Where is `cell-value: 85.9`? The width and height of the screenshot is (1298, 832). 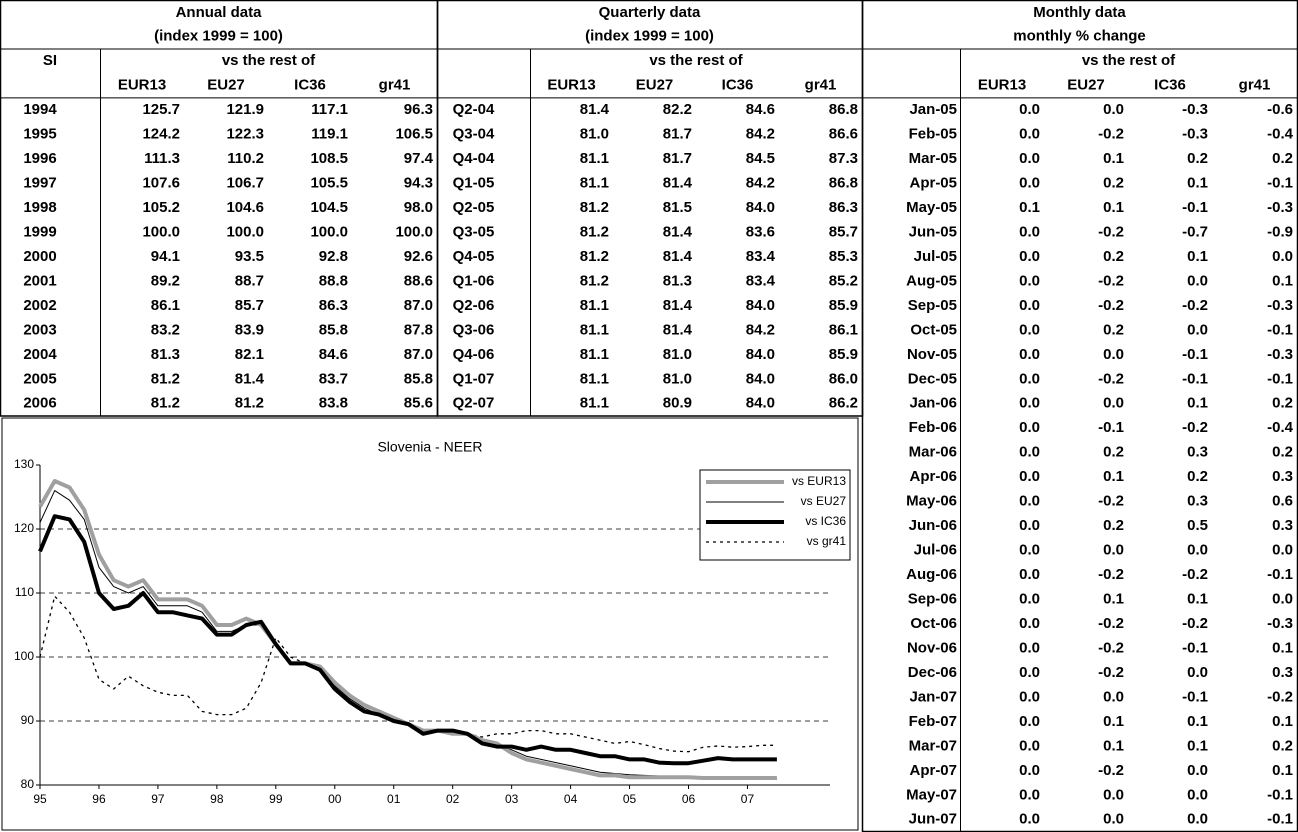
cell-value: 85.9 is located at coordinates (843, 305).